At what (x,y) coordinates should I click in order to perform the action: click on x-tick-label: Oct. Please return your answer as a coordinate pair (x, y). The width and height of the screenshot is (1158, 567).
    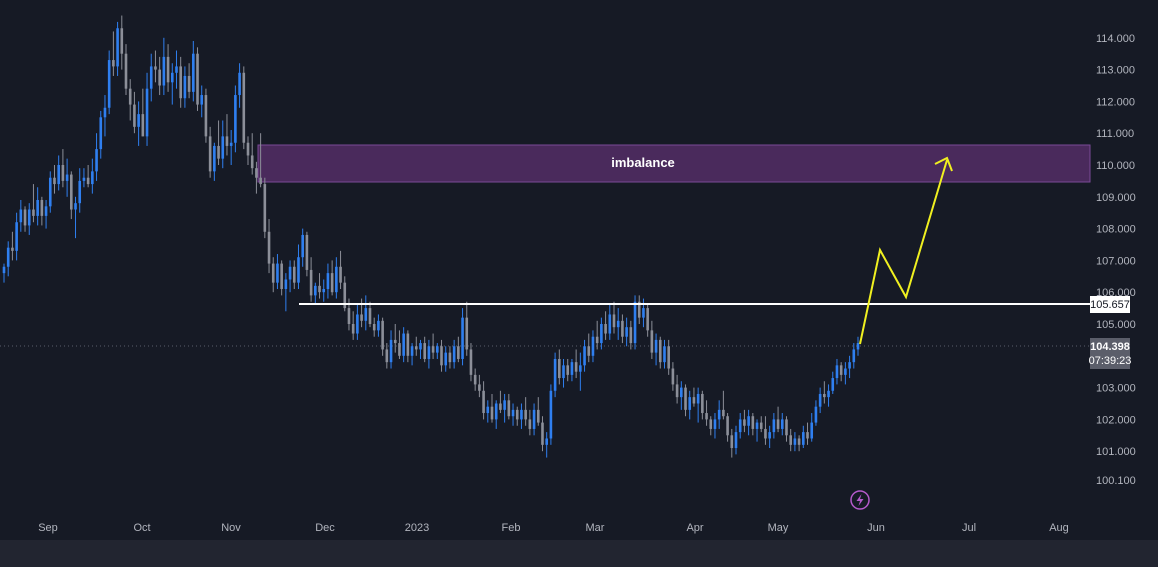
    Looking at the image, I should click on (141, 528).